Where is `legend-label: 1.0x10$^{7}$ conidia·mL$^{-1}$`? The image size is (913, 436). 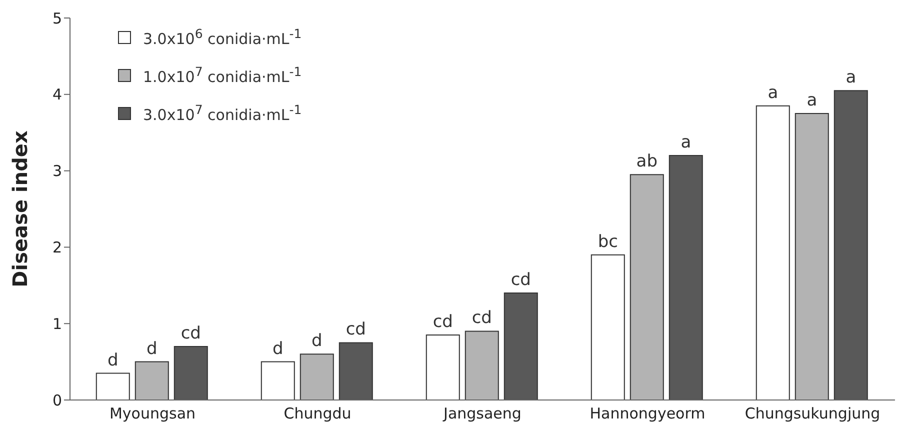
legend-label: 1.0x10$^{7}$ conidia·mL$^{-1}$ is located at coordinates (222, 75).